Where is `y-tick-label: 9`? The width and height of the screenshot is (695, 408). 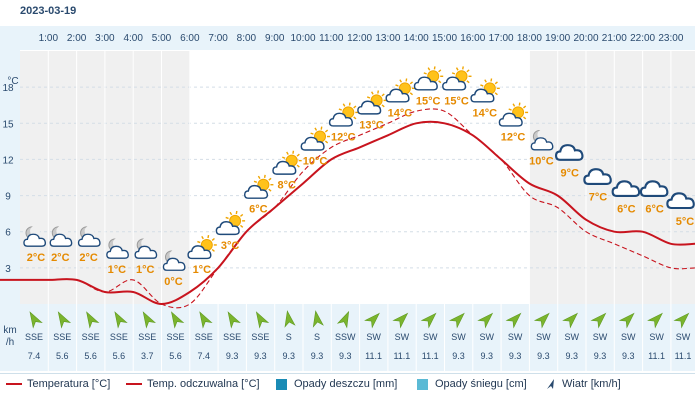
y-tick-label: 9 is located at coordinates (8, 197).